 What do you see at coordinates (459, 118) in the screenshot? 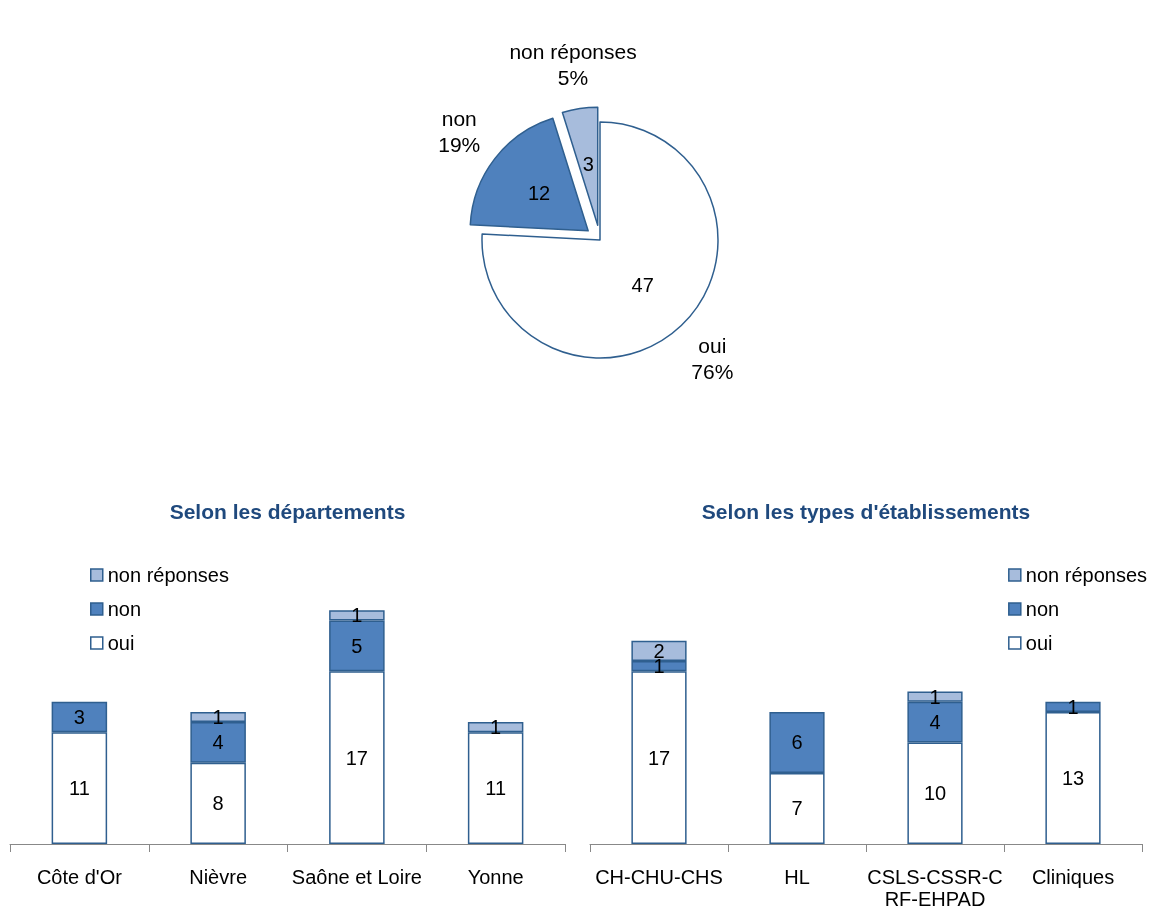
I see `slice-label: non` at bounding box center [459, 118].